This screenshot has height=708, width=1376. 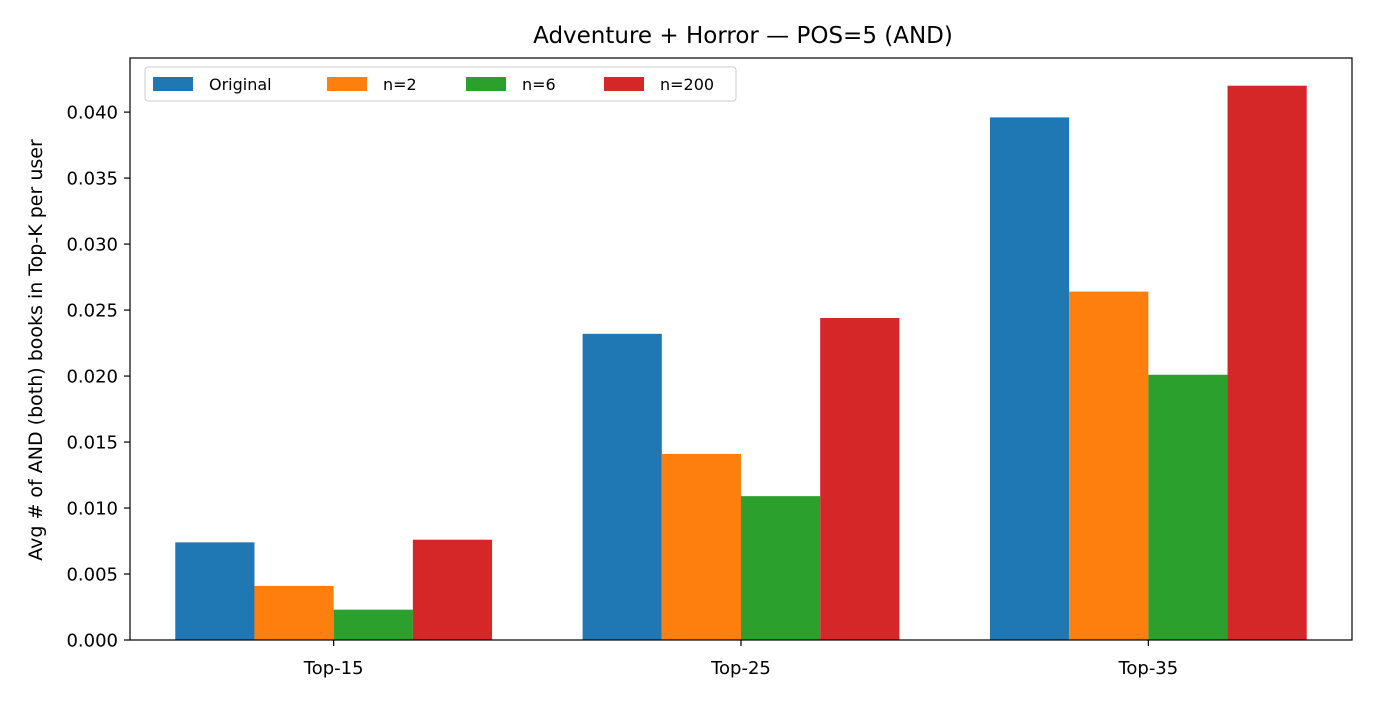 I want to click on legend-label-n=2: n=2, so click(x=400, y=84).